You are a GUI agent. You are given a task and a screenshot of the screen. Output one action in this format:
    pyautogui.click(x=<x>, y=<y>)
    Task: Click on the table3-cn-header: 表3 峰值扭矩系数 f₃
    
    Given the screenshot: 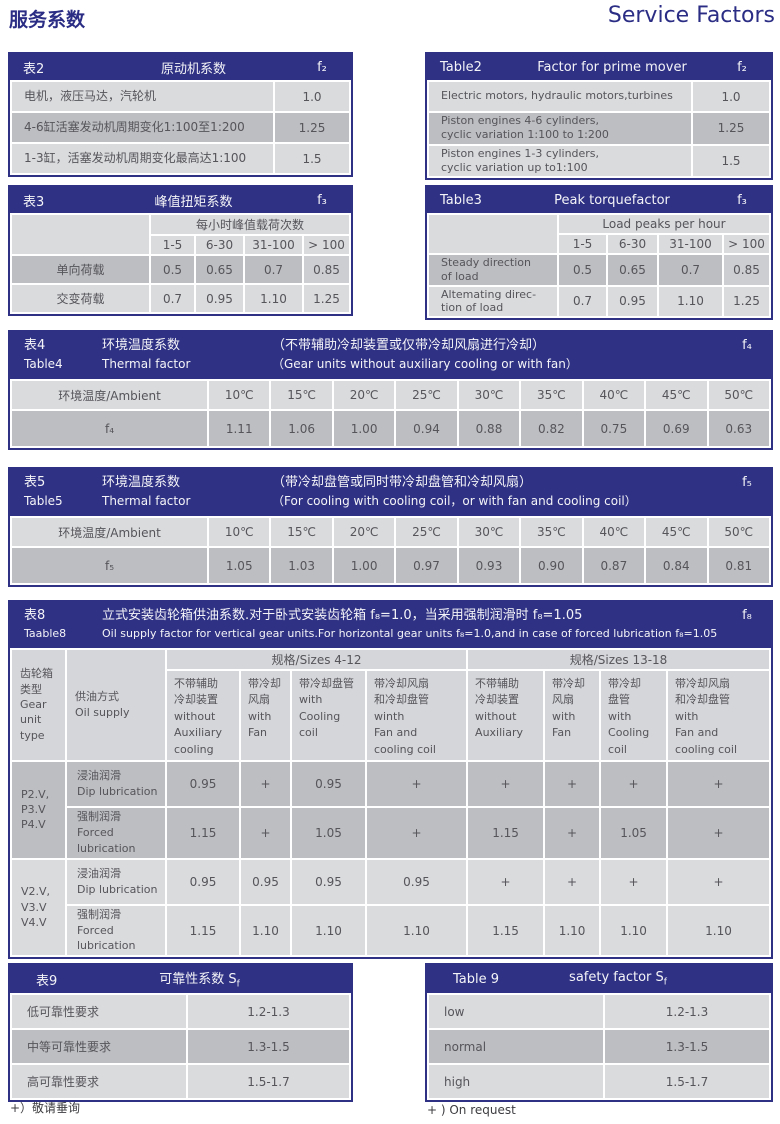 What is the action you would take?
    pyautogui.click(x=180, y=200)
    